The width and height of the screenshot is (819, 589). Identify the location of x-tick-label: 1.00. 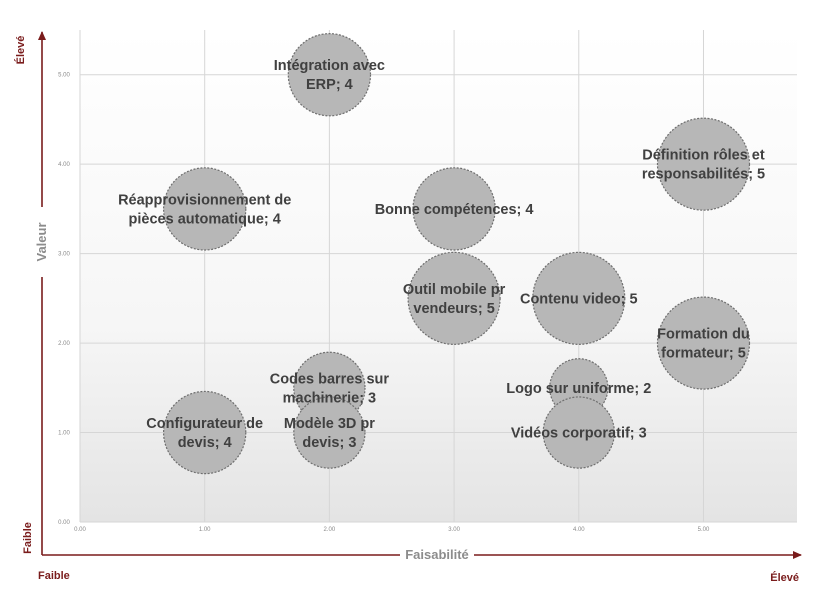
(205, 530).